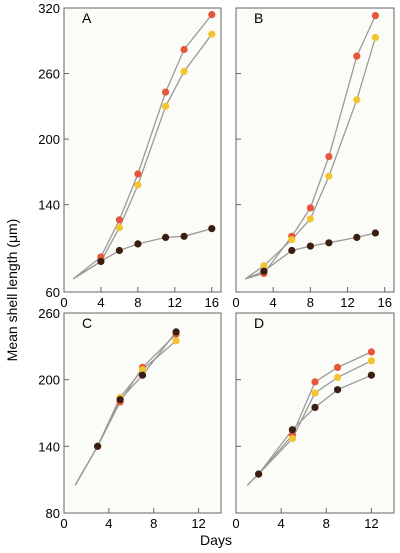 The height and width of the screenshot is (553, 400). What do you see at coordinates (49, 380) in the screenshot?
I see `y-tick-label-c-200: 200` at bounding box center [49, 380].